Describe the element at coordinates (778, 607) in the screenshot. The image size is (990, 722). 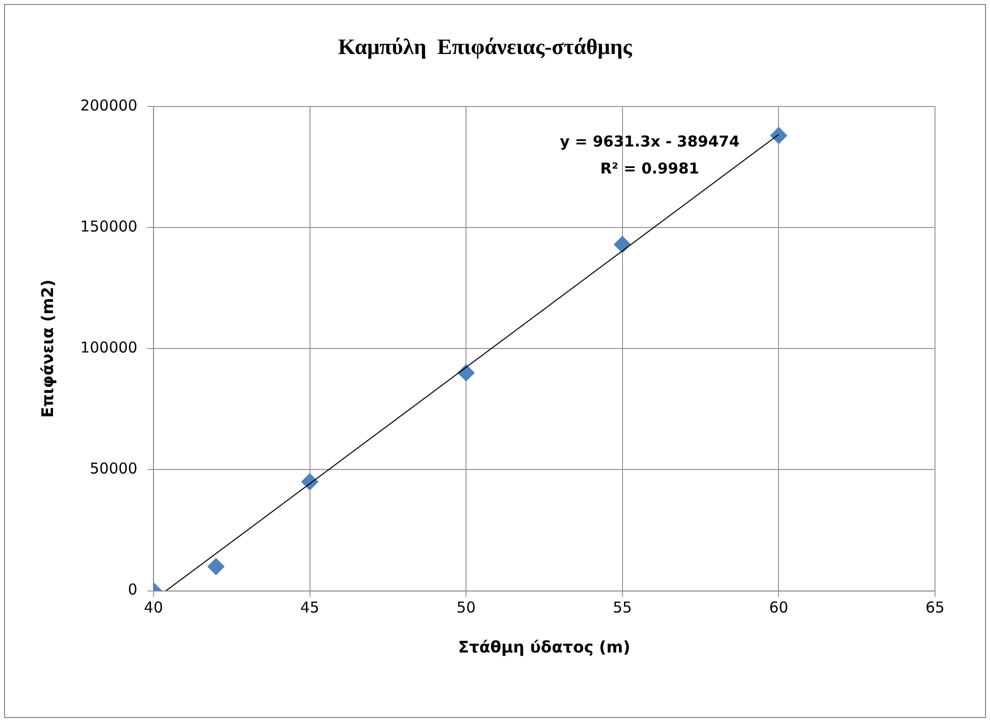
I see `x-tick-label: 60` at that location.